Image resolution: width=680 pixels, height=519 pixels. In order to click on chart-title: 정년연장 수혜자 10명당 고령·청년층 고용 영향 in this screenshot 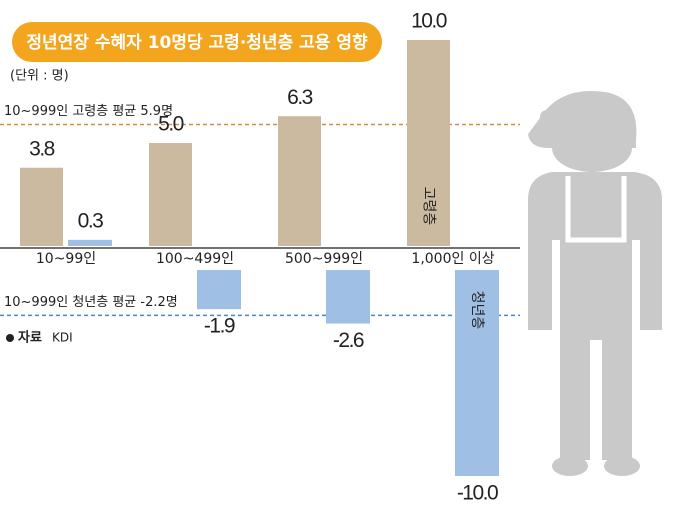, I will do `click(197, 42)`.